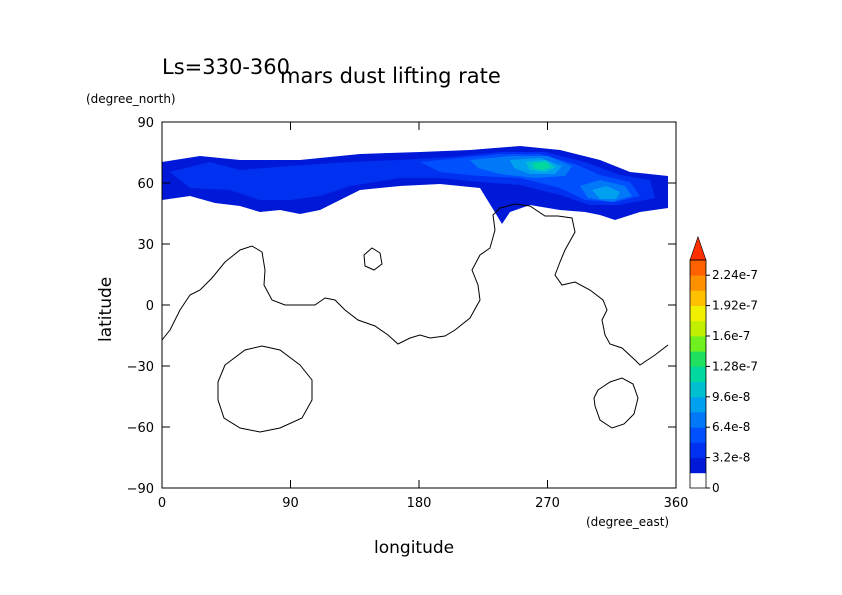 The height and width of the screenshot is (595, 842). Describe the element at coordinates (731, 397) in the screenshot. I see `colorbar-label: 9.6e-8` at that location.